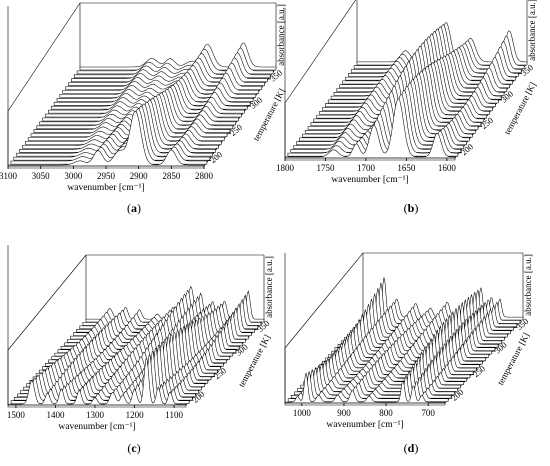 The height and width of the screenshot is (466, 550). Describe the element at coordinates (106, 176) in the screenshot. I see `x-tick-label: 2950` at that location.